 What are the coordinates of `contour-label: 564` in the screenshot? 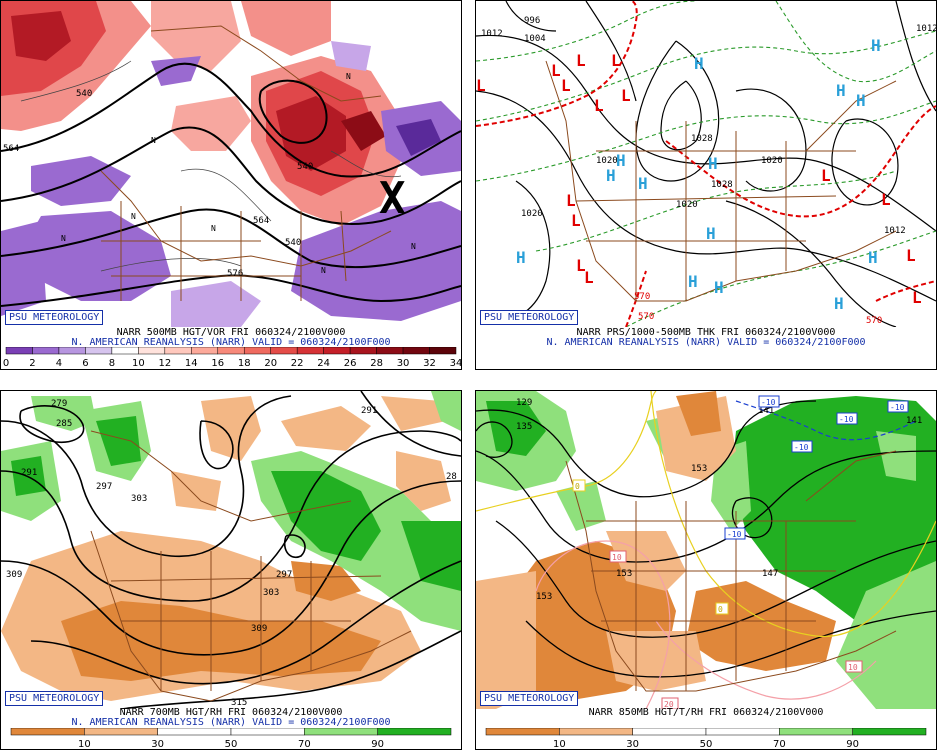 It's located at (261, 221).